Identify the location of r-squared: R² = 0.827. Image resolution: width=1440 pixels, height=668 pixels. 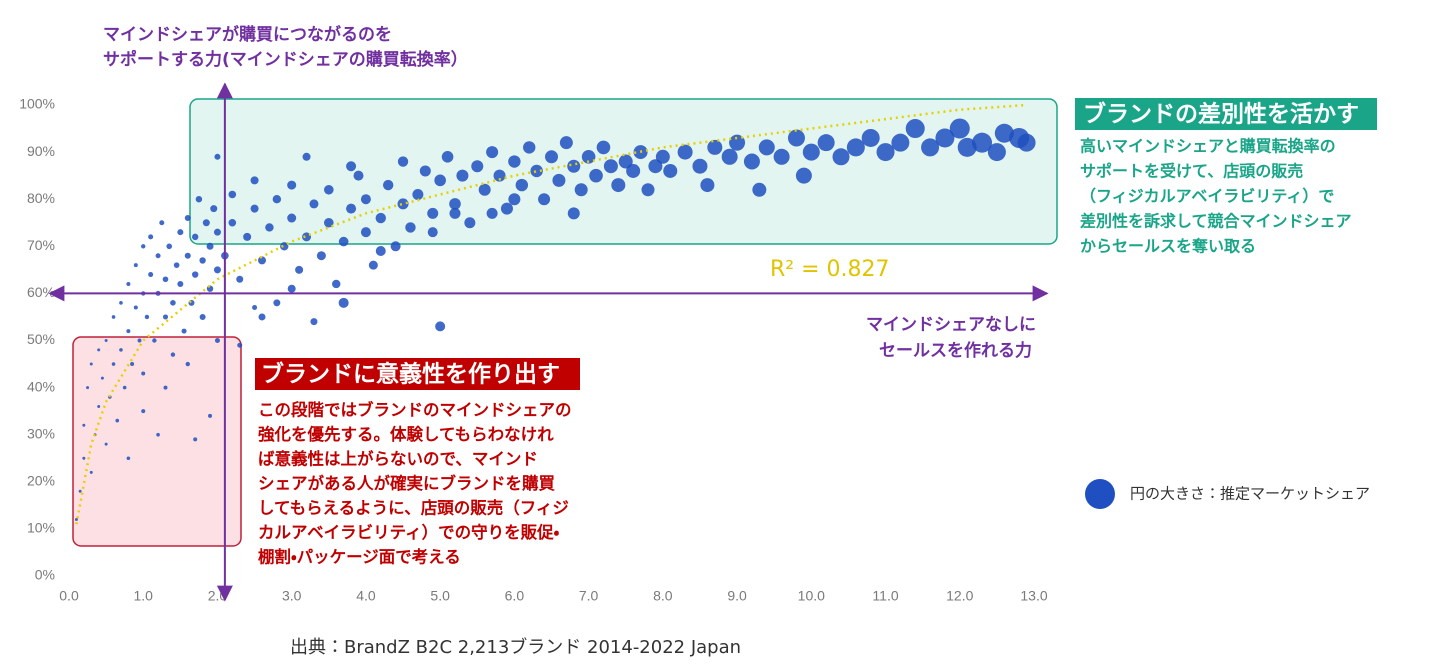
(830, 269).